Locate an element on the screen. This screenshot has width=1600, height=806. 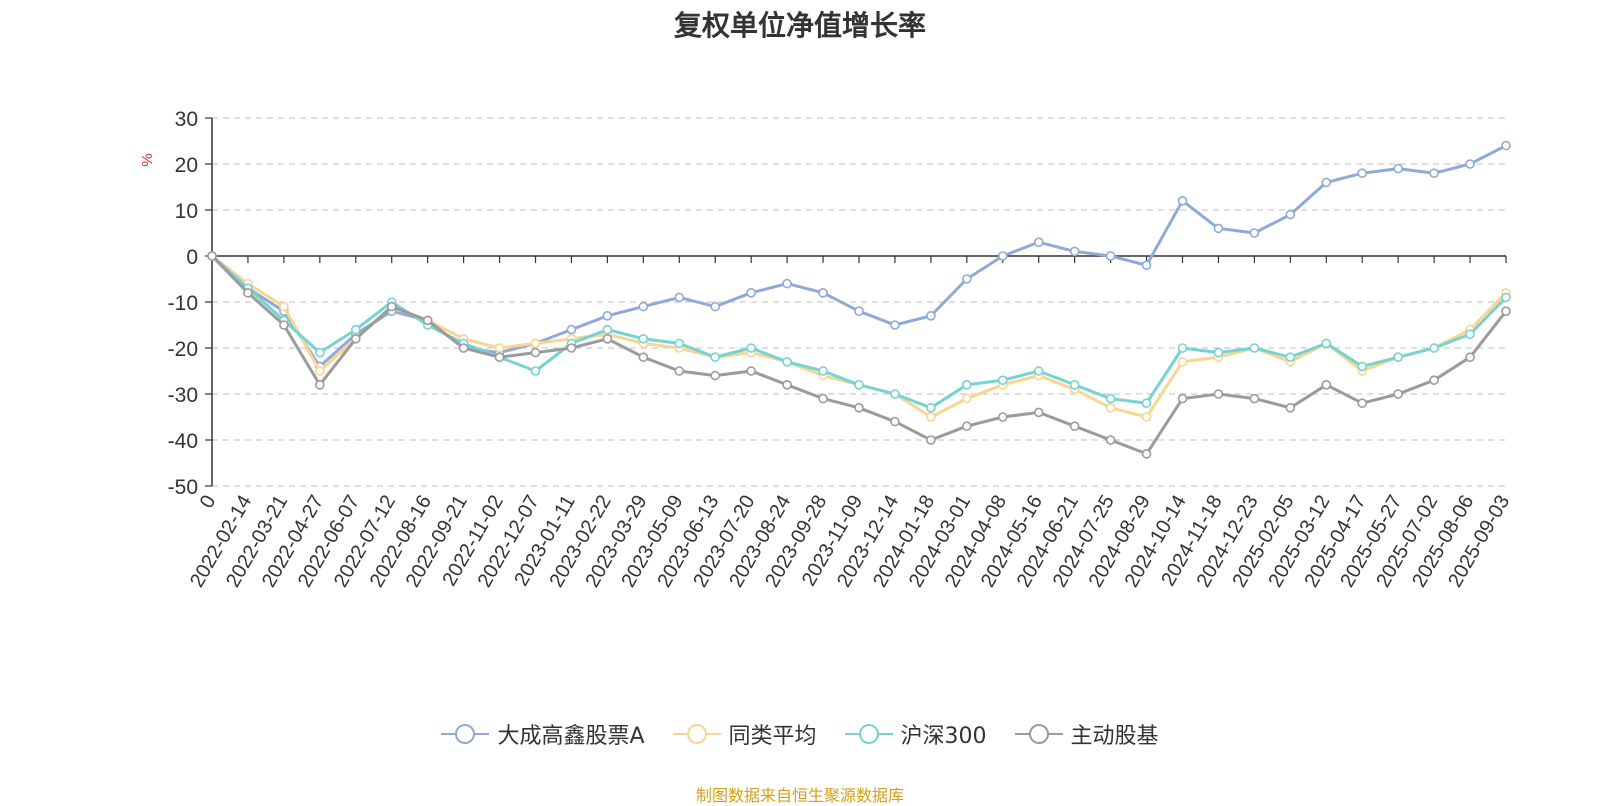
y-tick-label: -20 is located at coordinates (183, 349).